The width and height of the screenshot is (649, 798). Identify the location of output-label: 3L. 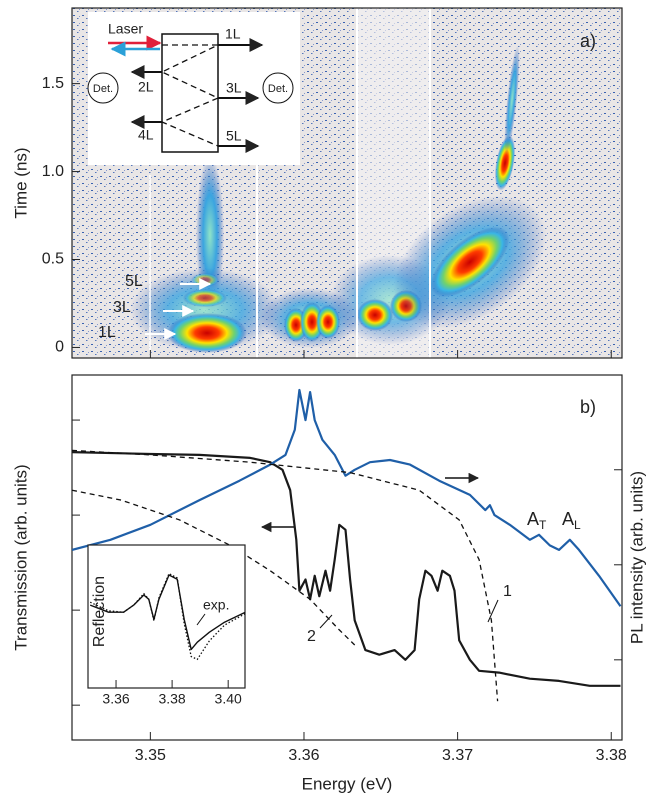
(234, 88).